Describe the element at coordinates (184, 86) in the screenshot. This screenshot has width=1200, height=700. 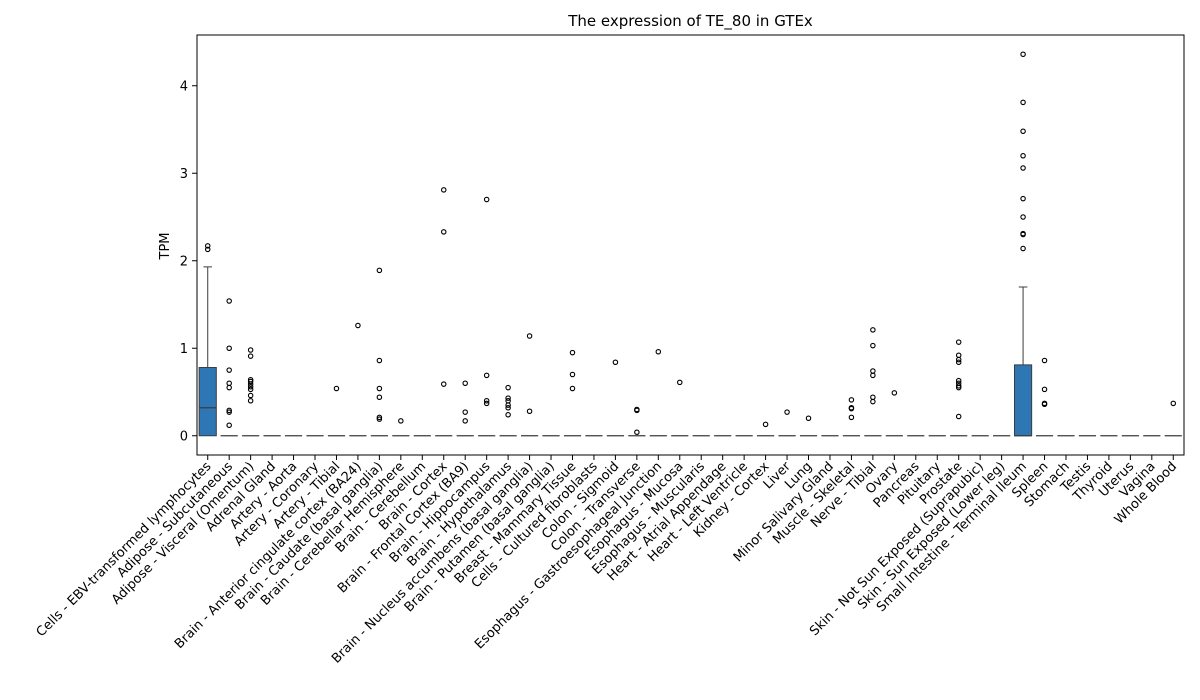
I see `y-tick-label: 4` at that location.